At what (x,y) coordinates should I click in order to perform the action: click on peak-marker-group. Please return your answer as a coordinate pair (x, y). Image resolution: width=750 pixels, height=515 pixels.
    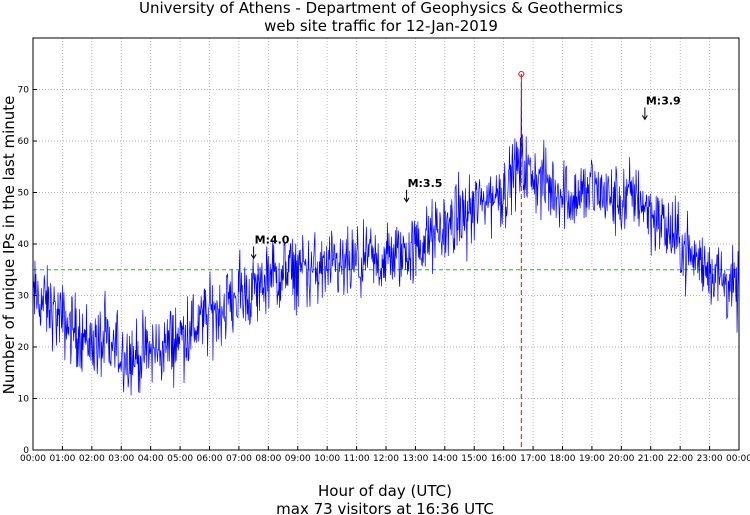
    Looking at the image, I should click on (521, 260).